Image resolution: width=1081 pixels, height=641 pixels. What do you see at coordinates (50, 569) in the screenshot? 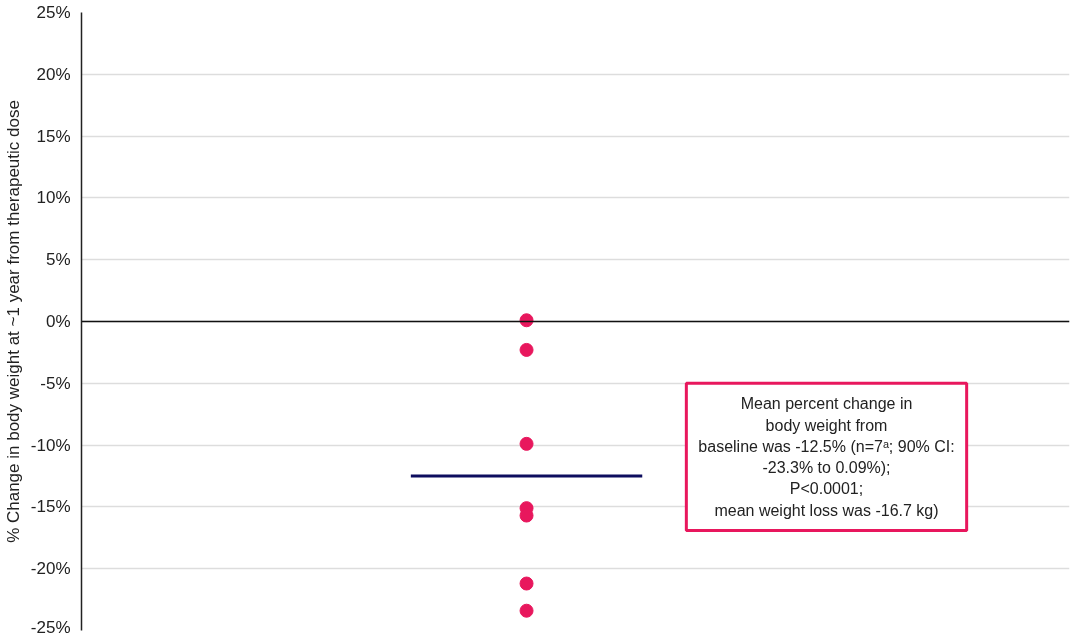
I see `y-tick-label: -20%` at bounding box center [50, 569].